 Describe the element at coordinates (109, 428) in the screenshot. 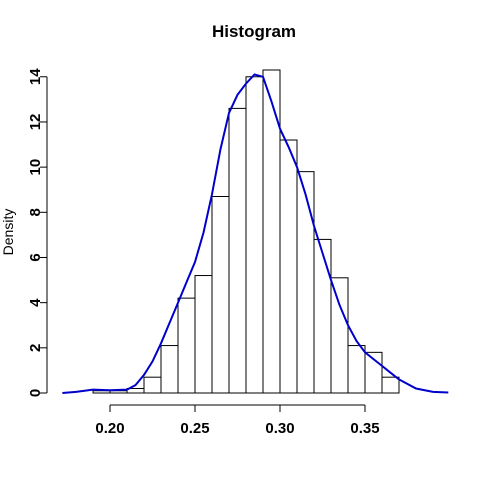

I see `x-tick-label: 0.20` at that location.